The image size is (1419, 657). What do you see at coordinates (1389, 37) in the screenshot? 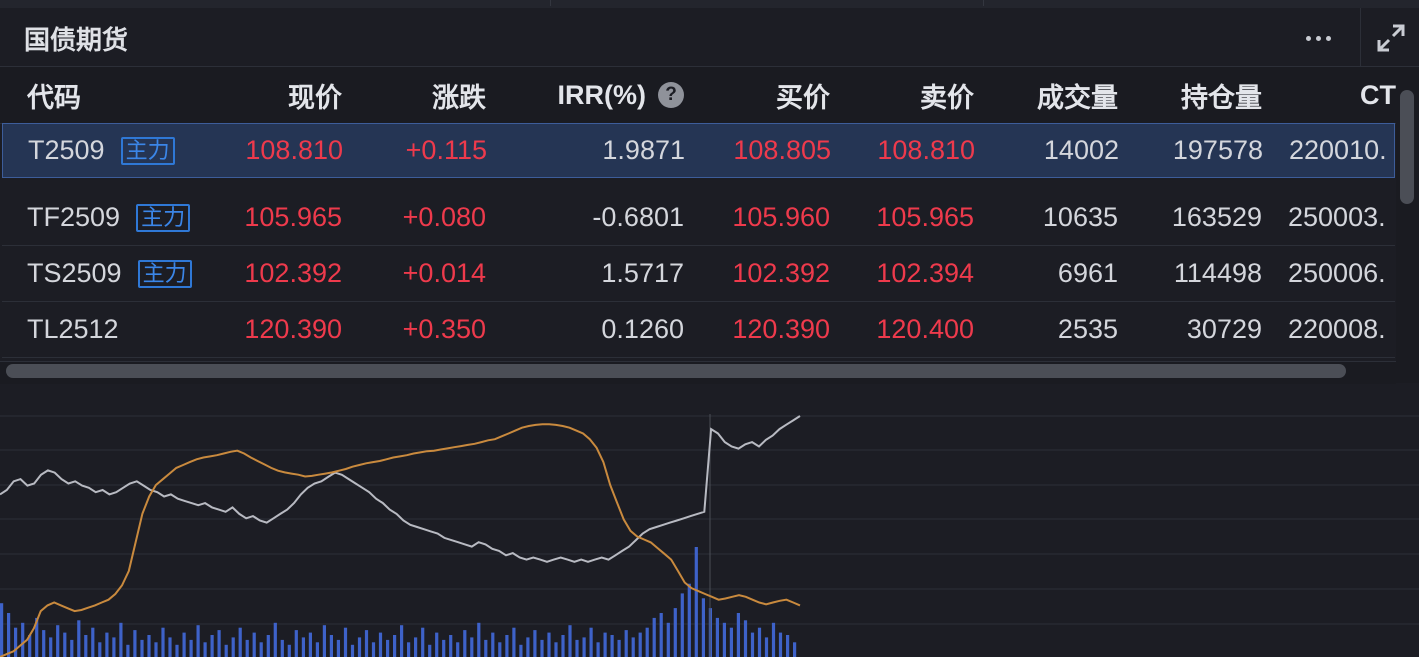
I see `expand-button` at bounding box center [1389, 37].